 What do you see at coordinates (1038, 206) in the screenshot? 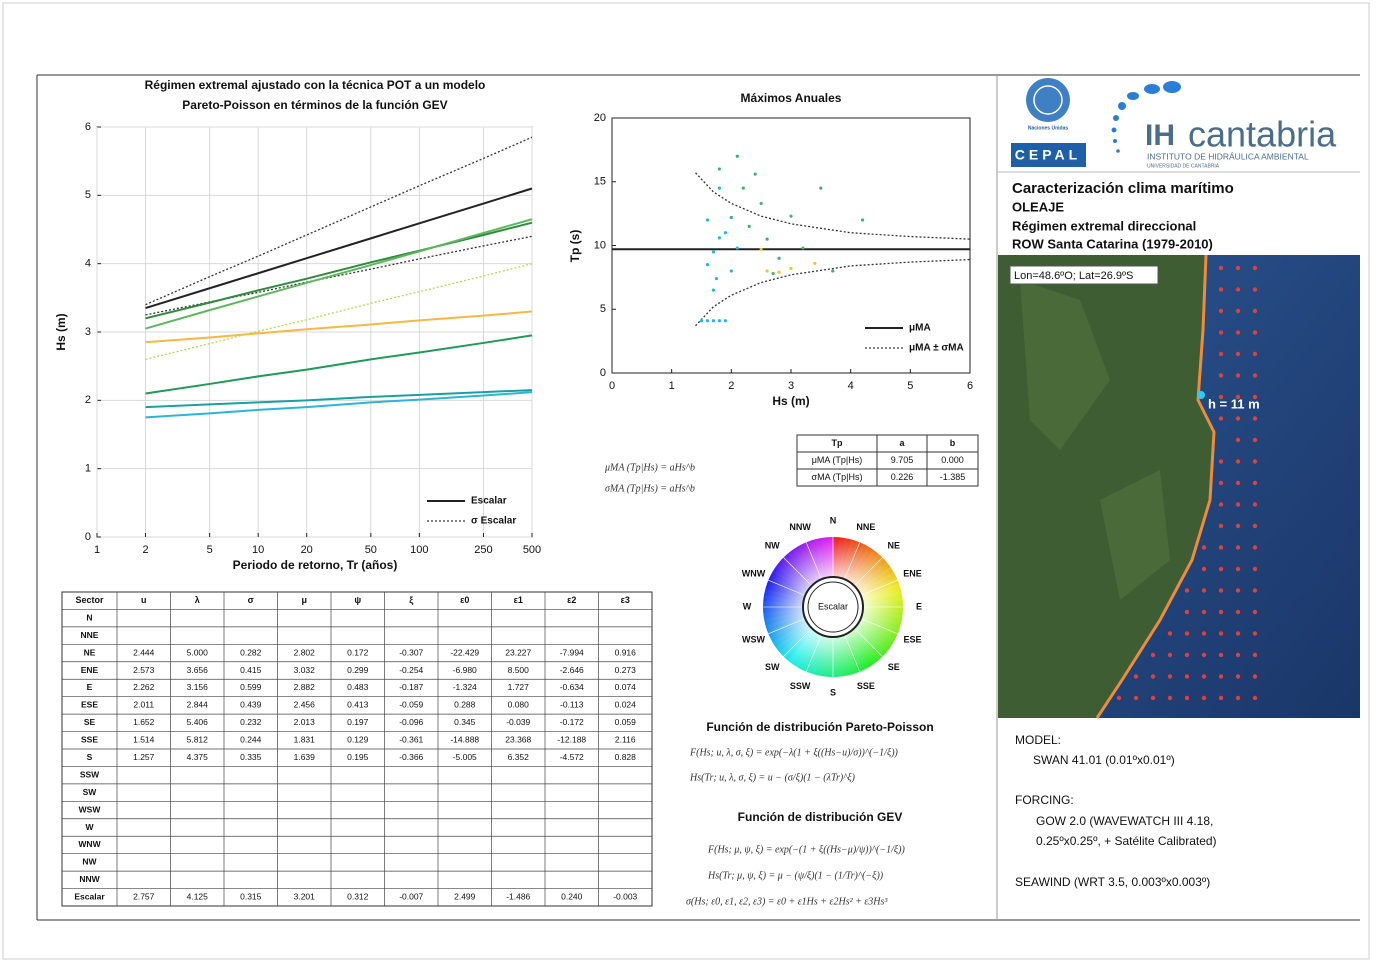
I see `panel-subtitle: OLEAJE` at bounding box center [1038, 206].